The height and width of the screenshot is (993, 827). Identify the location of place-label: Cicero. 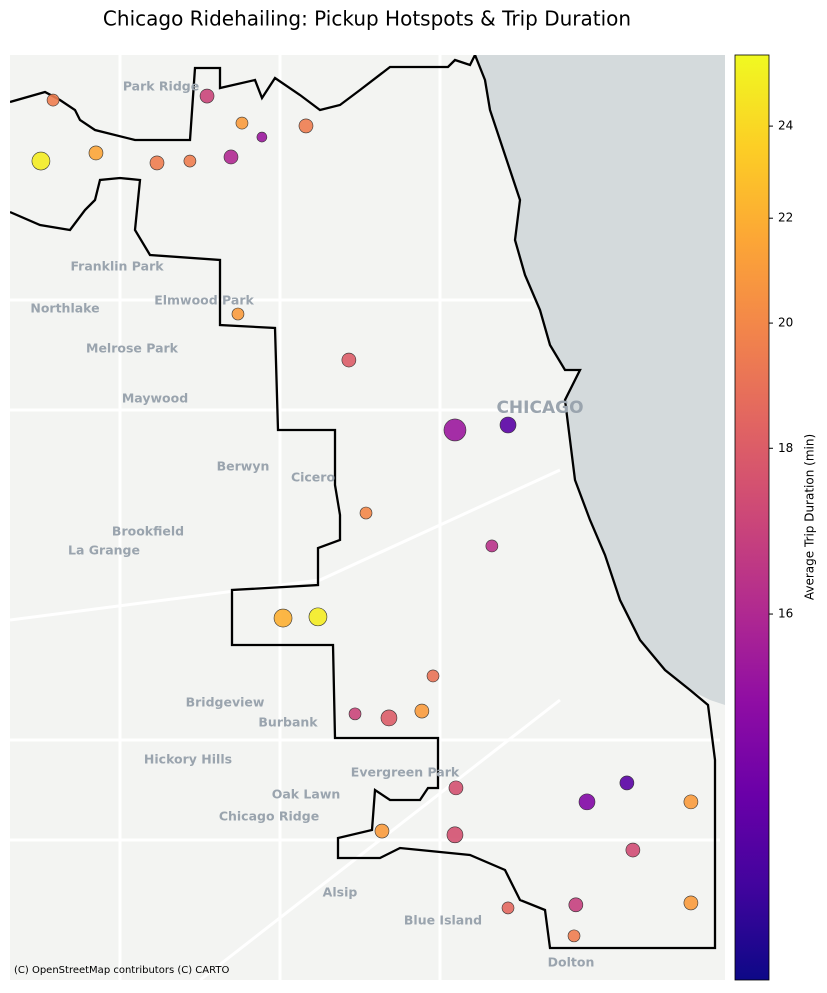
(313, 477).